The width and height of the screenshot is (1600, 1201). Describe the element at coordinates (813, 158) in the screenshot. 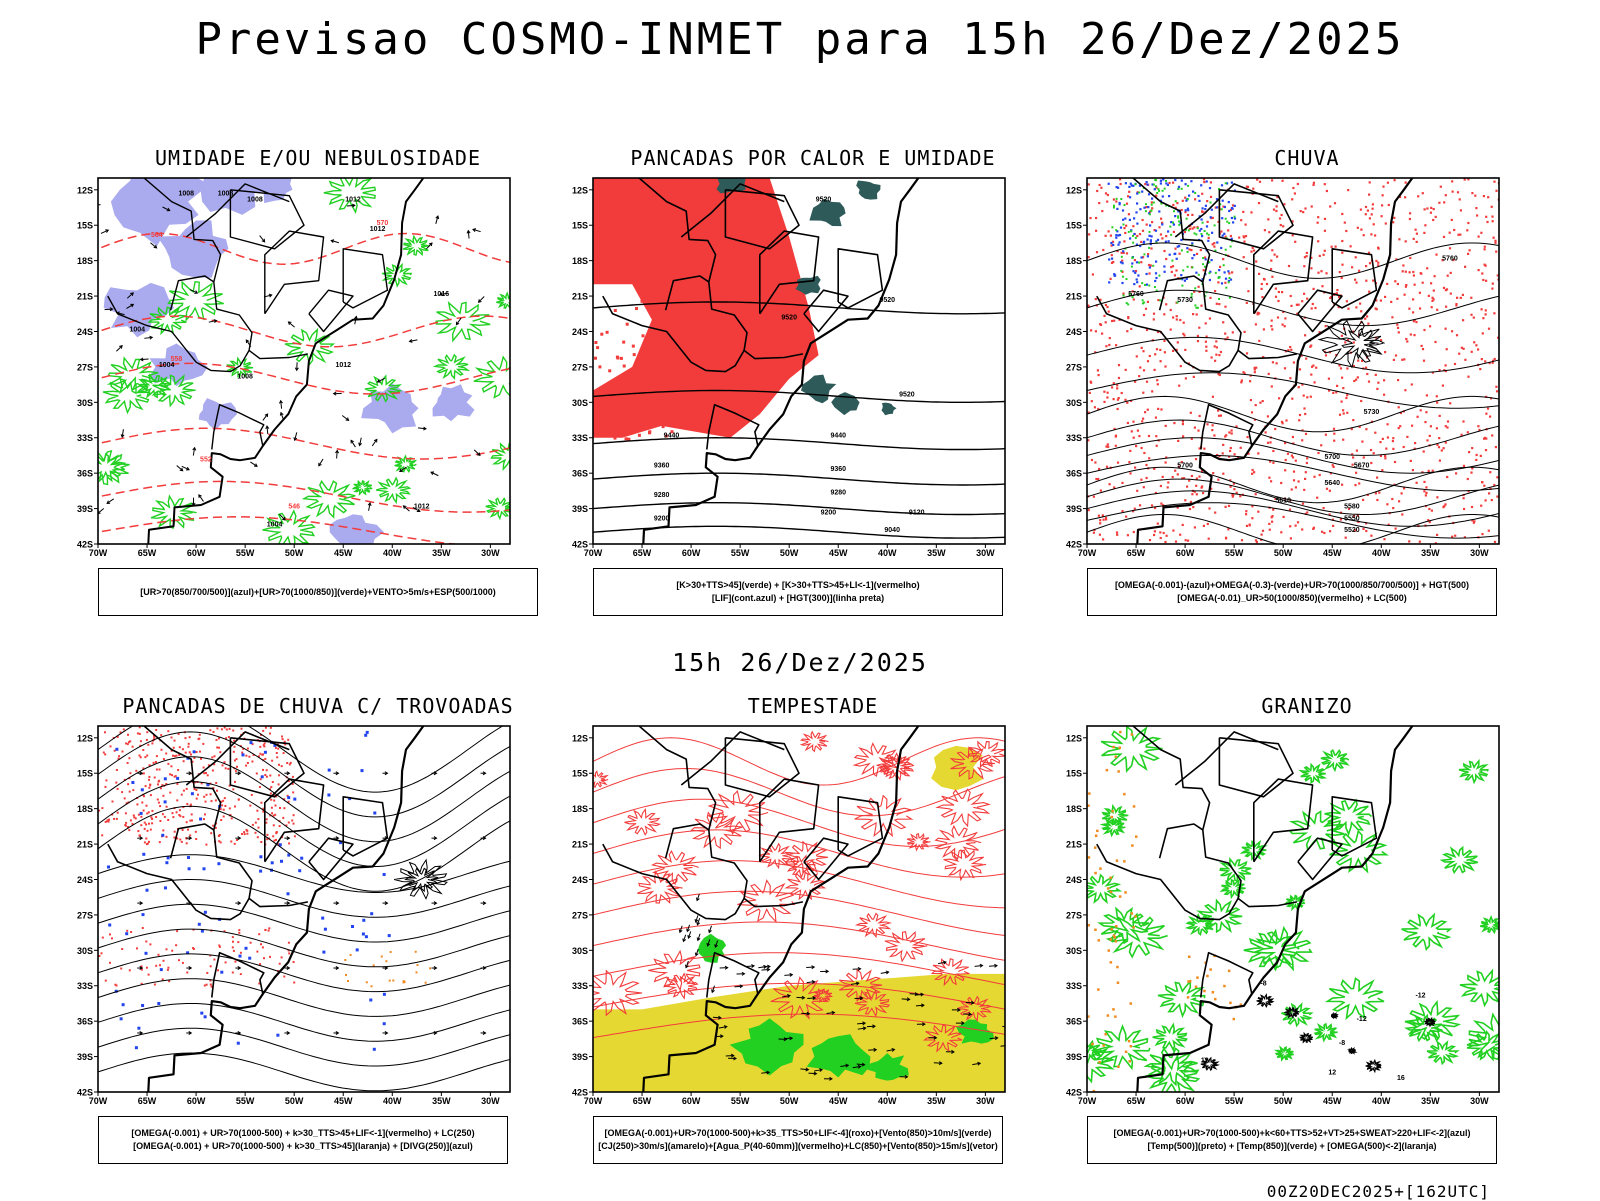

I see `panel-title: PANCADAS POR CALOR E UMIDADE` at that location.